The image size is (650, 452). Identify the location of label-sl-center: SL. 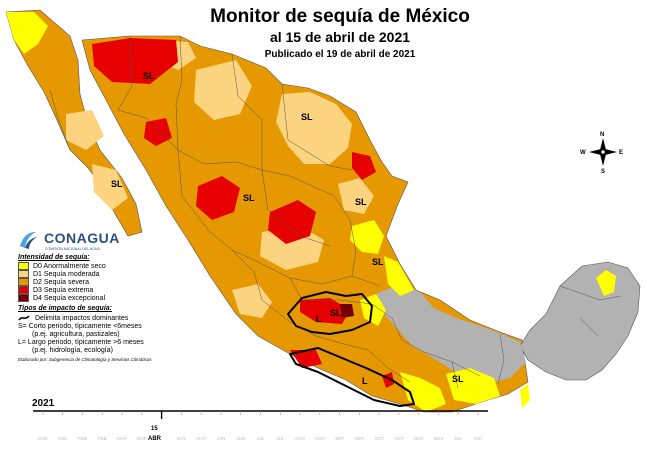
(336, 313).